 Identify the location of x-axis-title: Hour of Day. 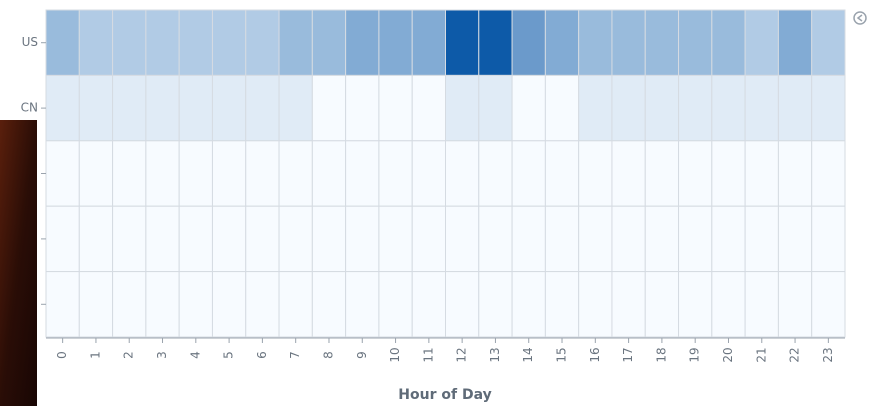
(444, 395).